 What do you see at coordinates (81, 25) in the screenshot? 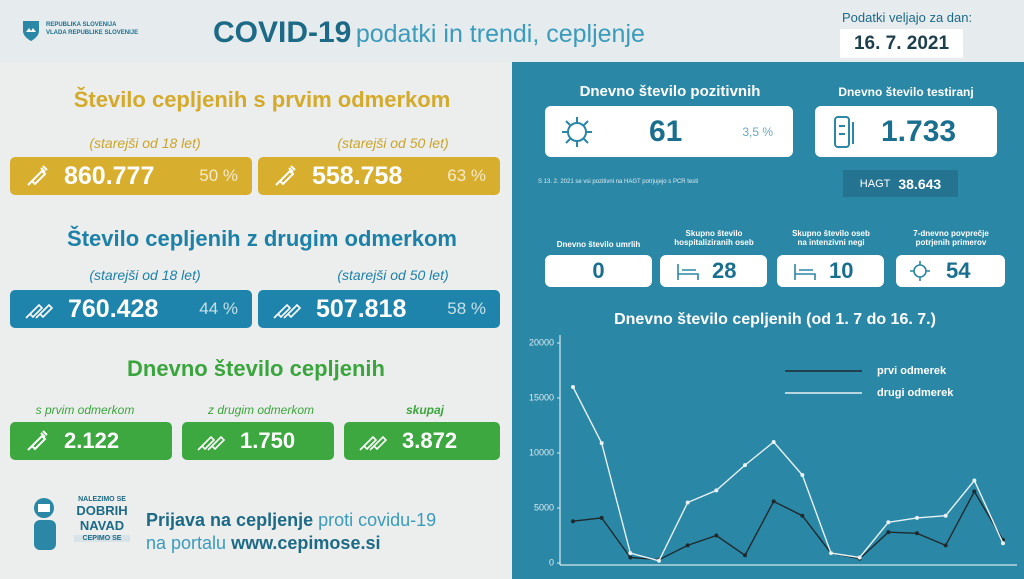
I see `gov-line: REPUBLIKA SLOVENIJA` at bounding box center [81, 25].